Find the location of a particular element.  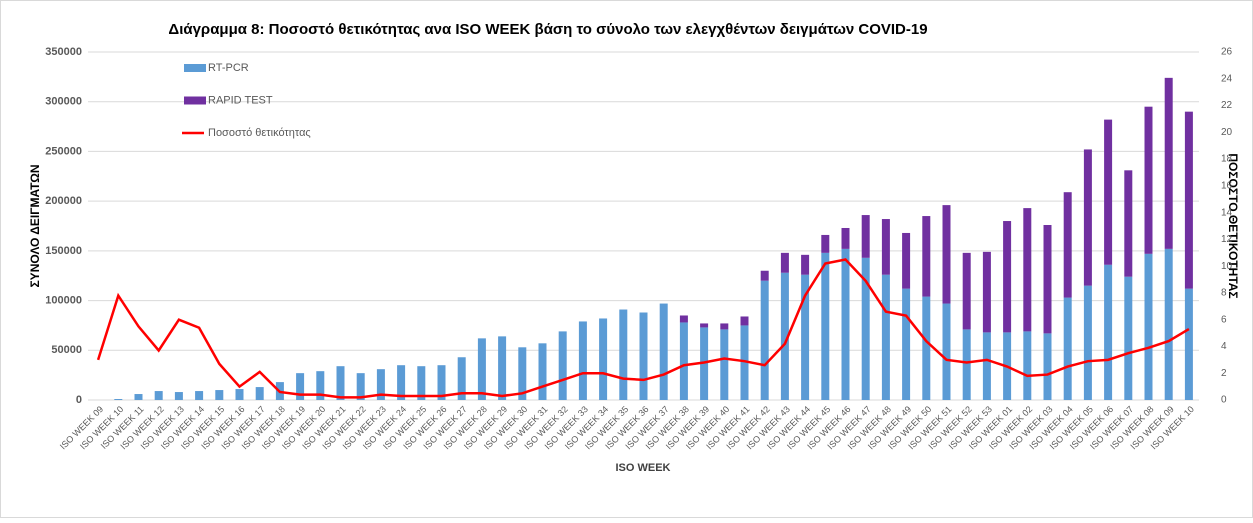

y-tick-label: 150000 is located at coordinates (63, 251).